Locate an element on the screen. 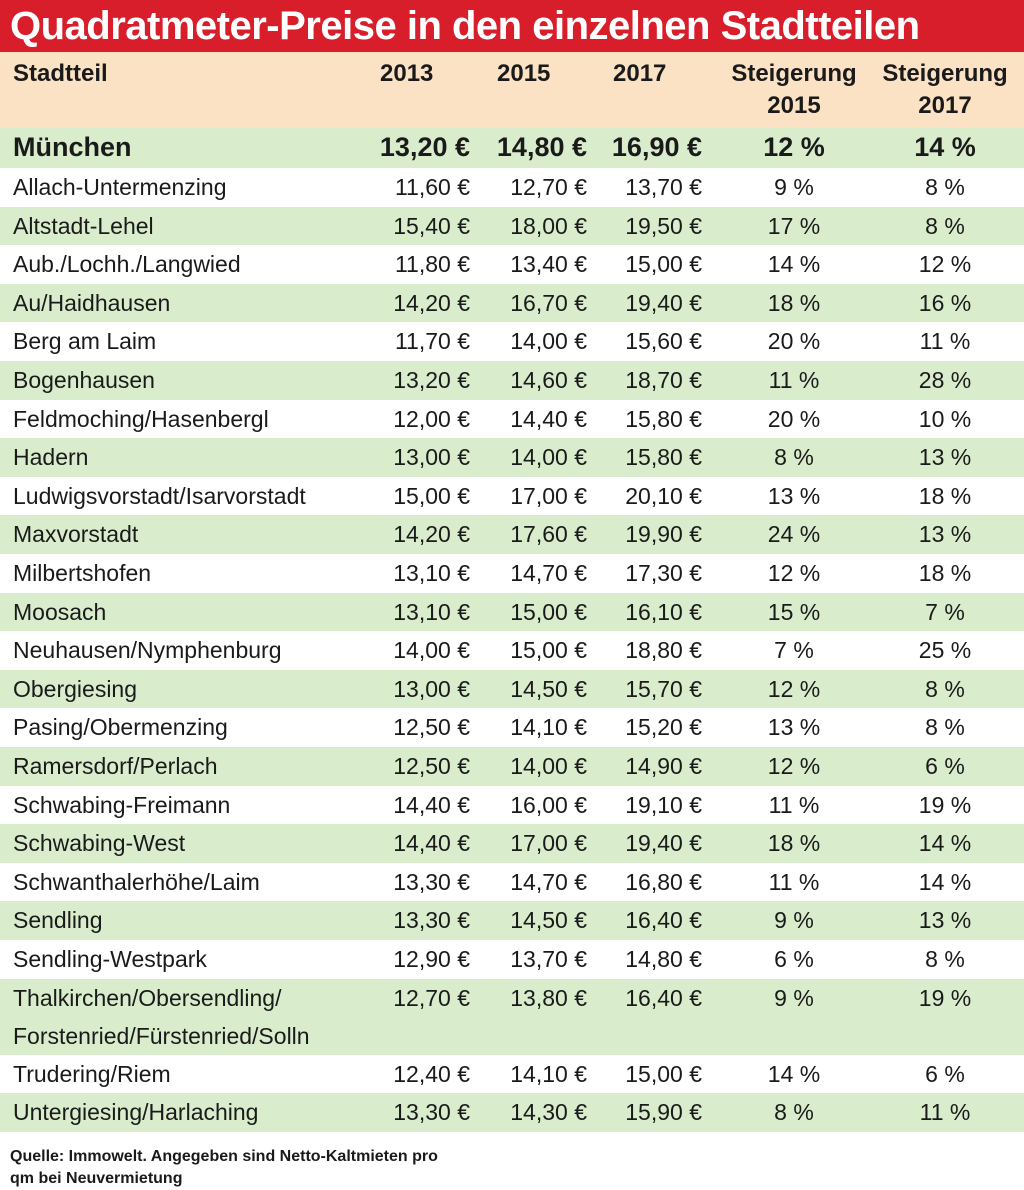 This screenshot has width=1024, height=1190. price-2013: 12,50 € is located at coordinates (431, 766).